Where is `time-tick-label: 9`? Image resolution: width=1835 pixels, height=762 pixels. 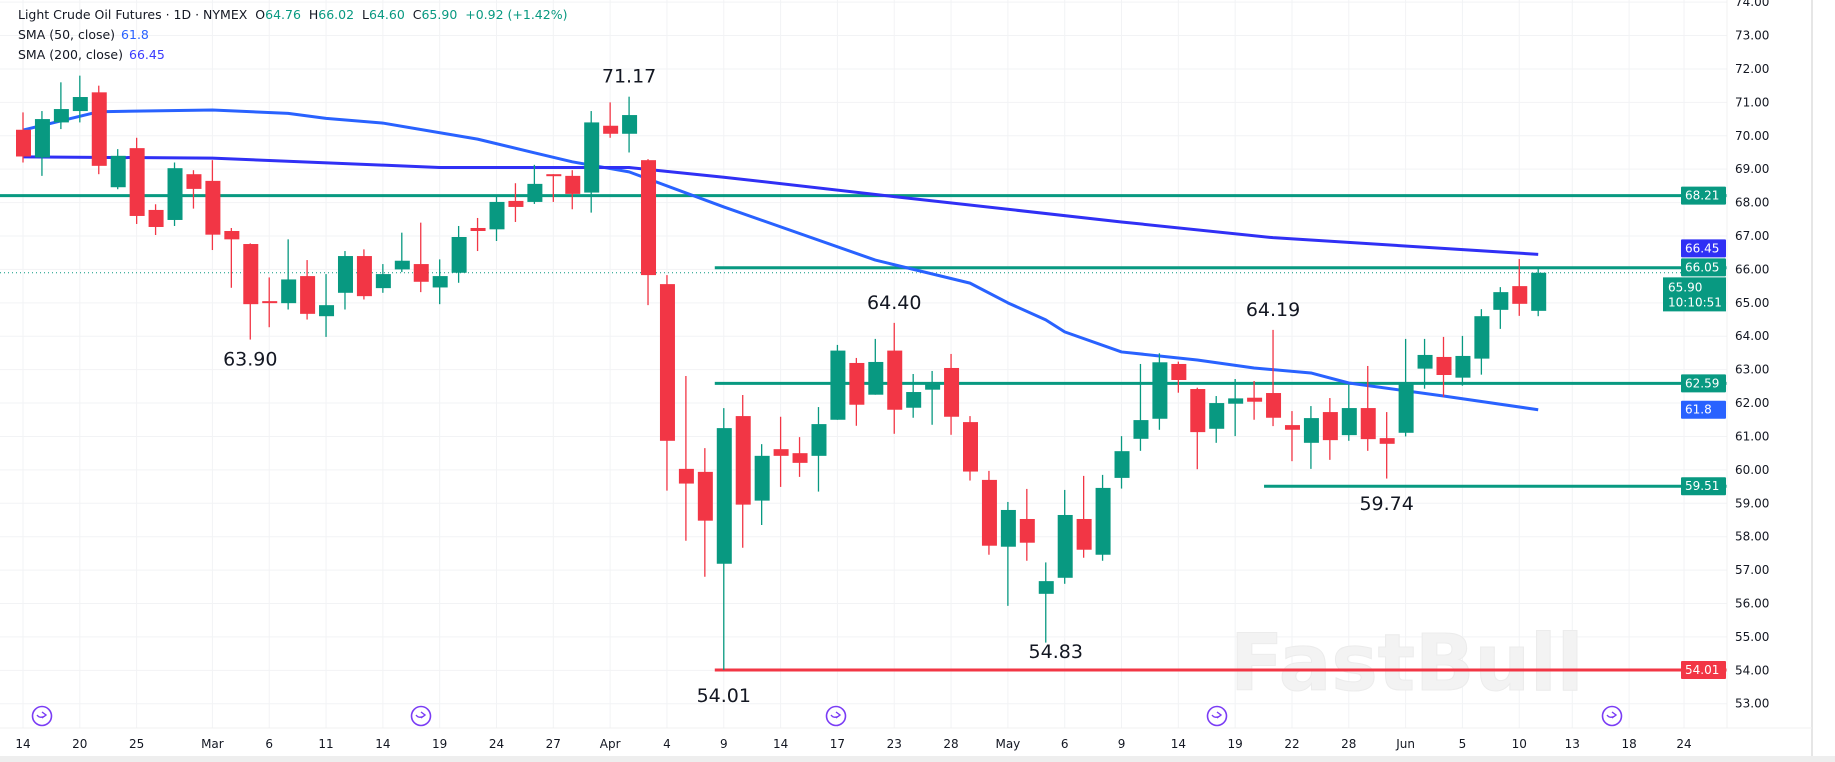 time-tick-label: 9 is located at coordinates (1122, 744).